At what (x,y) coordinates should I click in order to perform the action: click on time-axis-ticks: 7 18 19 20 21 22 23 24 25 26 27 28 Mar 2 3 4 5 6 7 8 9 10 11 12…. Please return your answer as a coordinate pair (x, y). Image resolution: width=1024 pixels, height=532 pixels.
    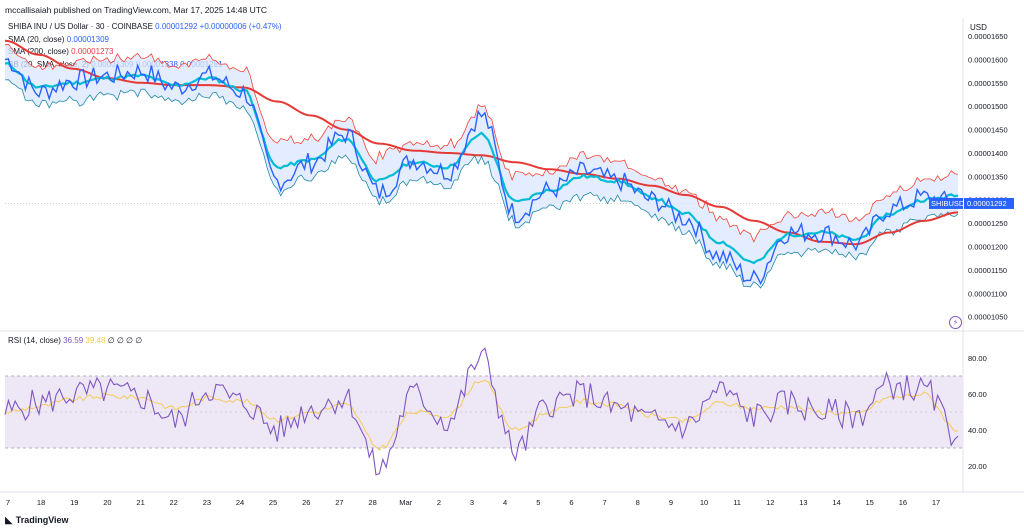
    Looking at the image, I should click on (473, 502).